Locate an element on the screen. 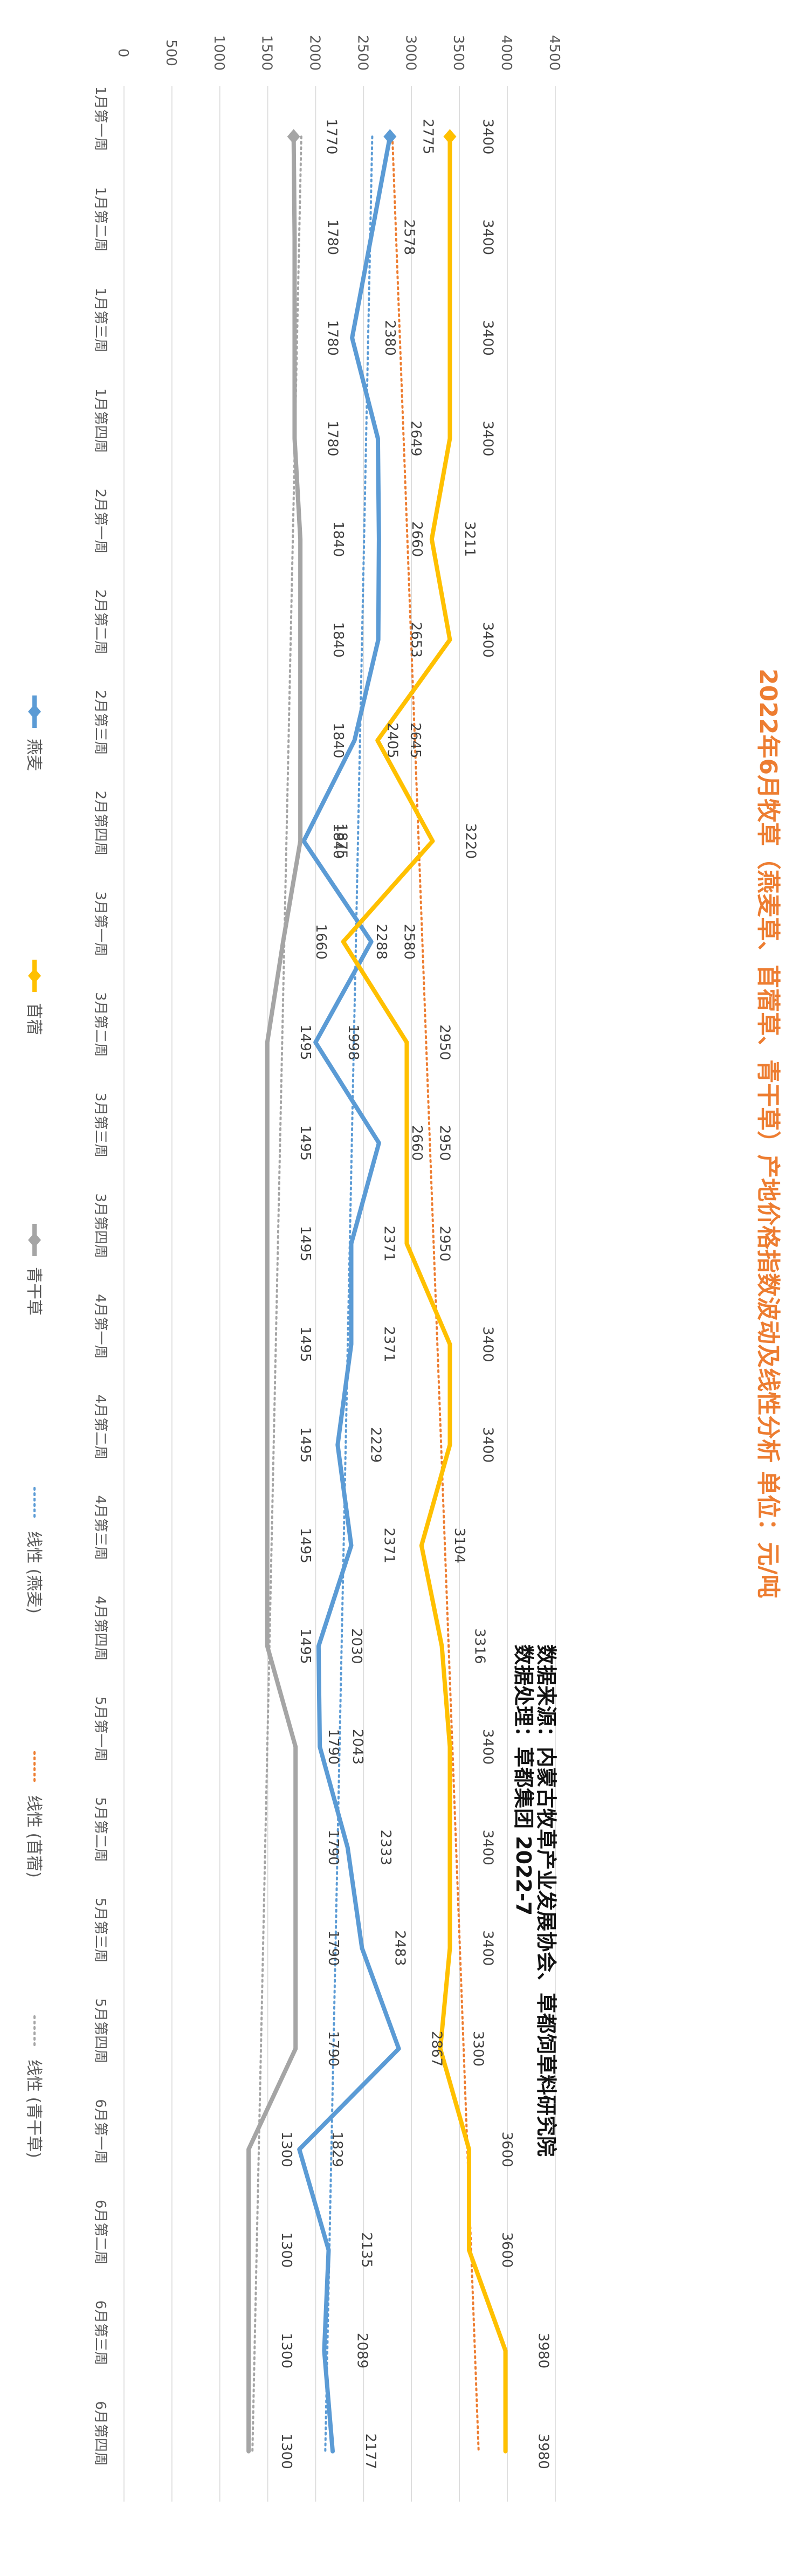 This screenshot has height=2576, width=806. data-label-oat: 2380 is located at coordinates (390, 338).